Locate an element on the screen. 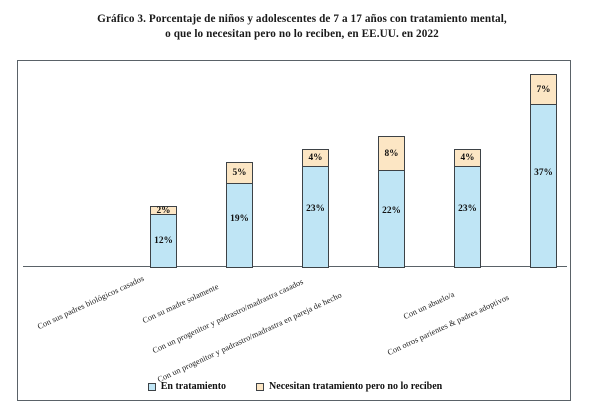 Image resolution: width=604 pixels, height=414 pixels. bar-label-treated-6: 37% is located at coordinates (543, 173).